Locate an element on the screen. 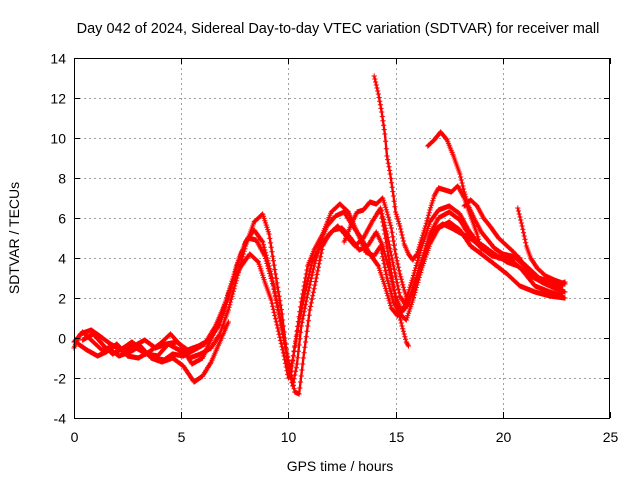  y-tick-label: 0 is located at coordinates (62, 339).